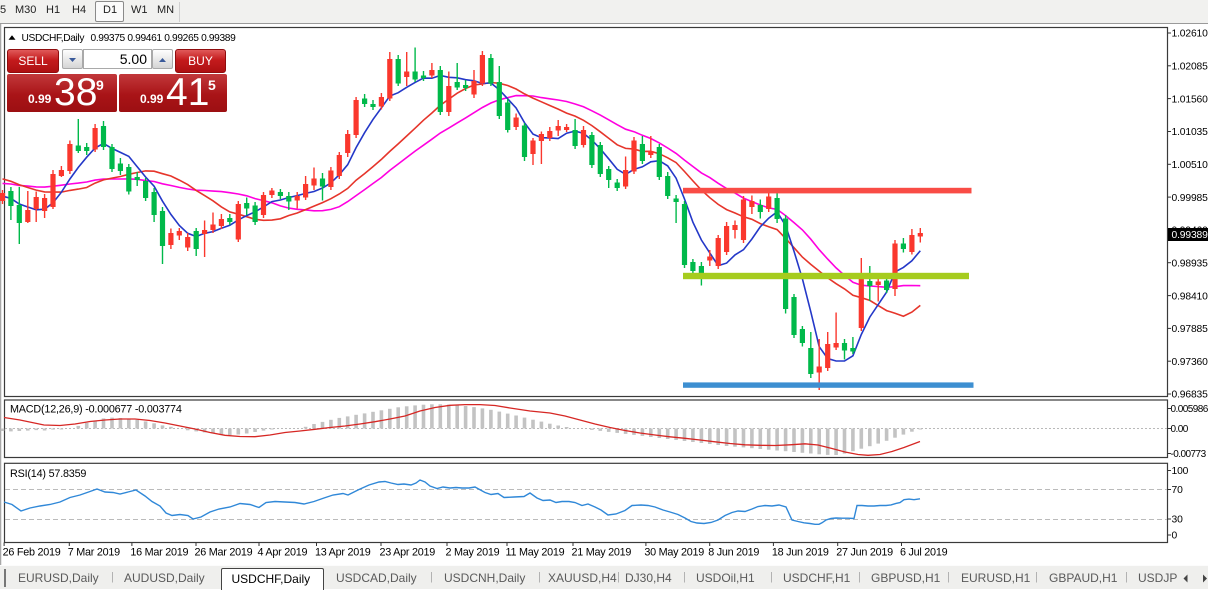 The width and height of the screenshot is (1208, 590). I want to click on svg-text: 6 Jul 2019, so click(924, 553).